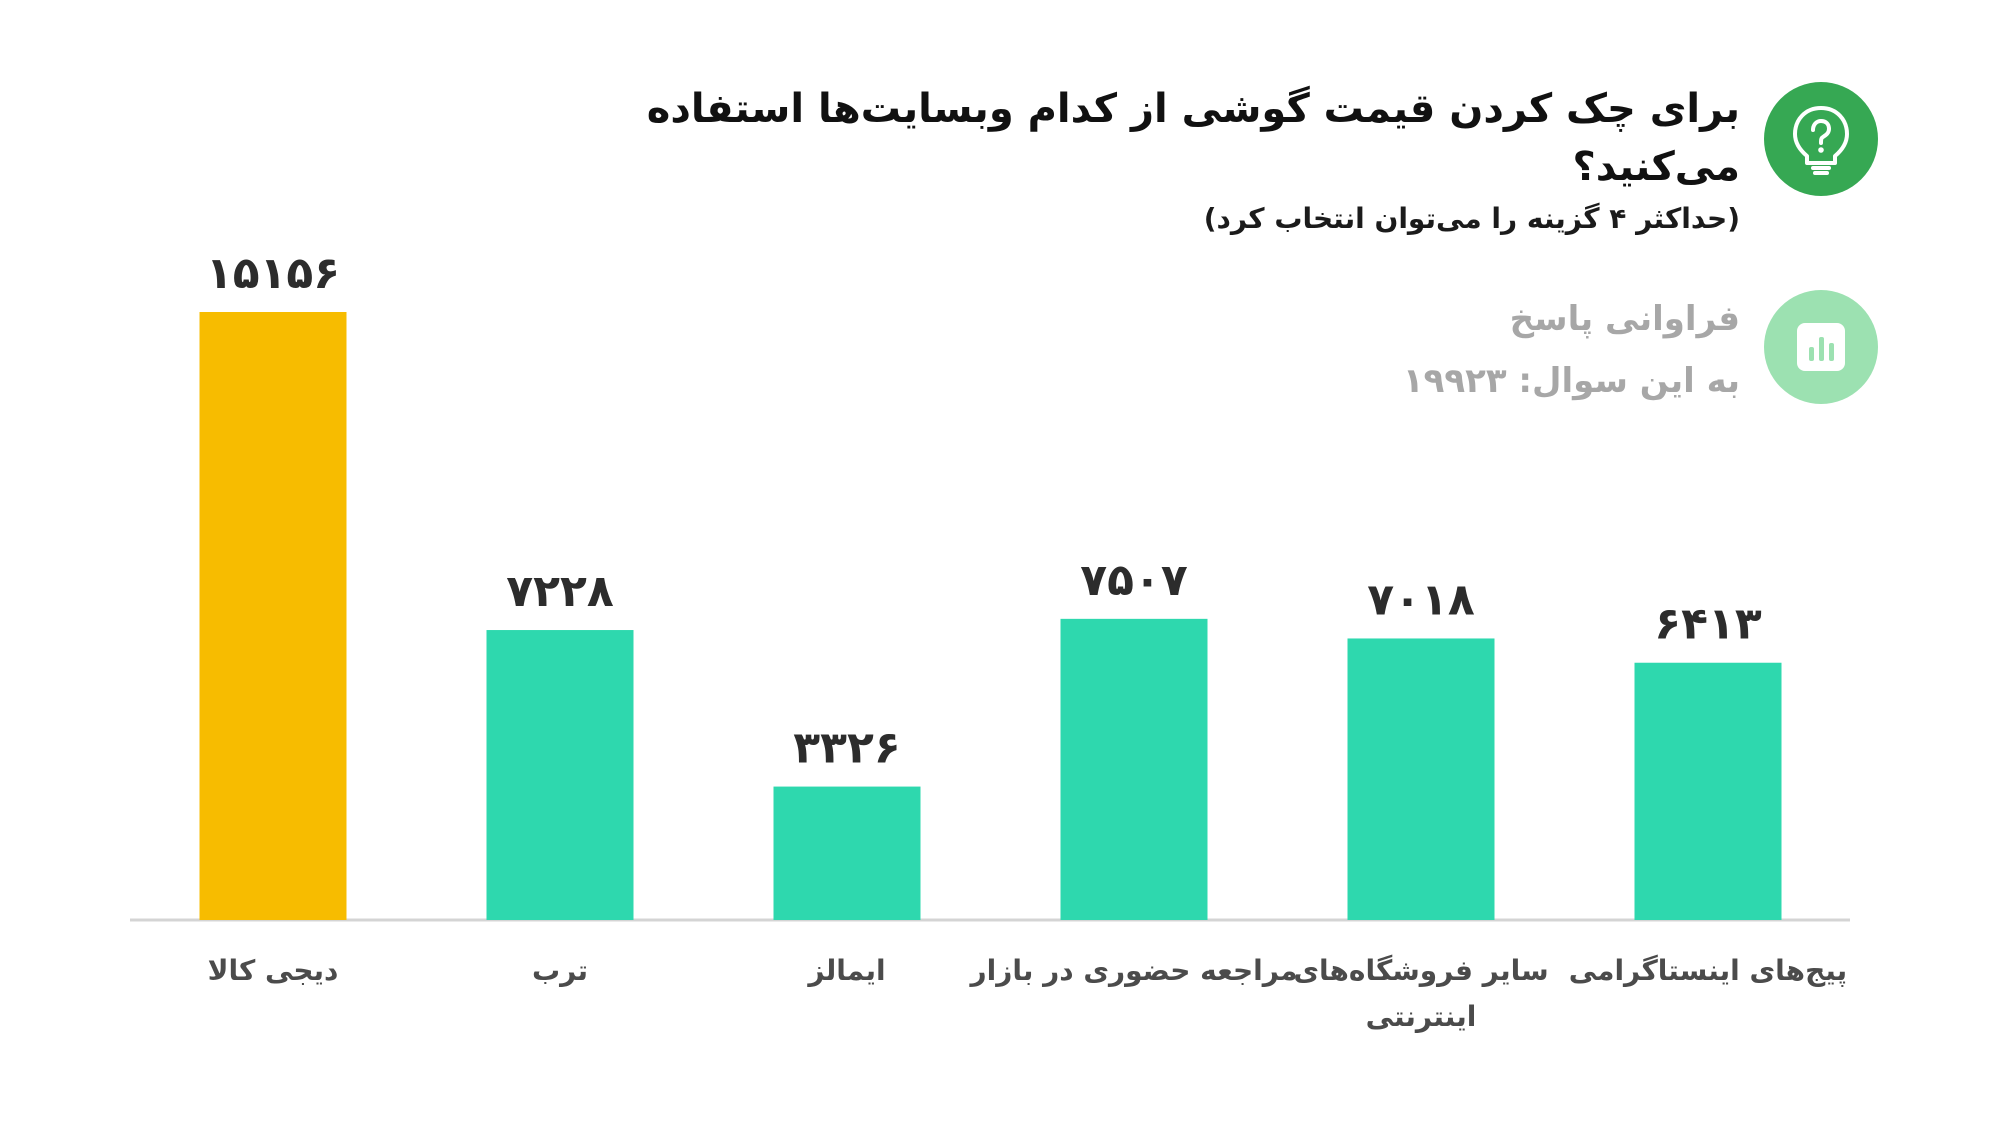 This screenshot has width=2000, height=1125. What do you see at coordinates (1708, 624) in the screenshot?
I see `bar-value-label: ۶۴۱۳` at bounding box center [1708, 624].